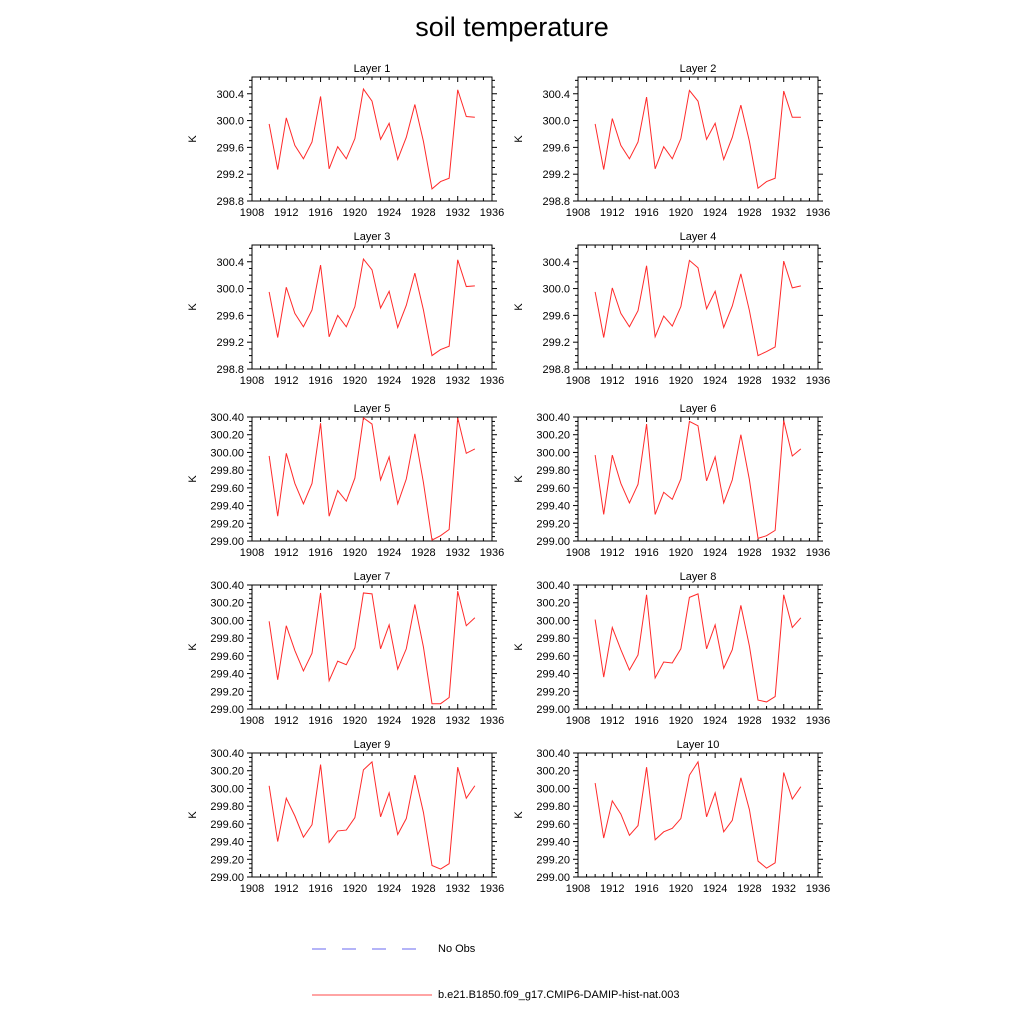 This screenshot has width=1024, height=1024. I want to click on panel-title: Layer 2, so click(698, 69).